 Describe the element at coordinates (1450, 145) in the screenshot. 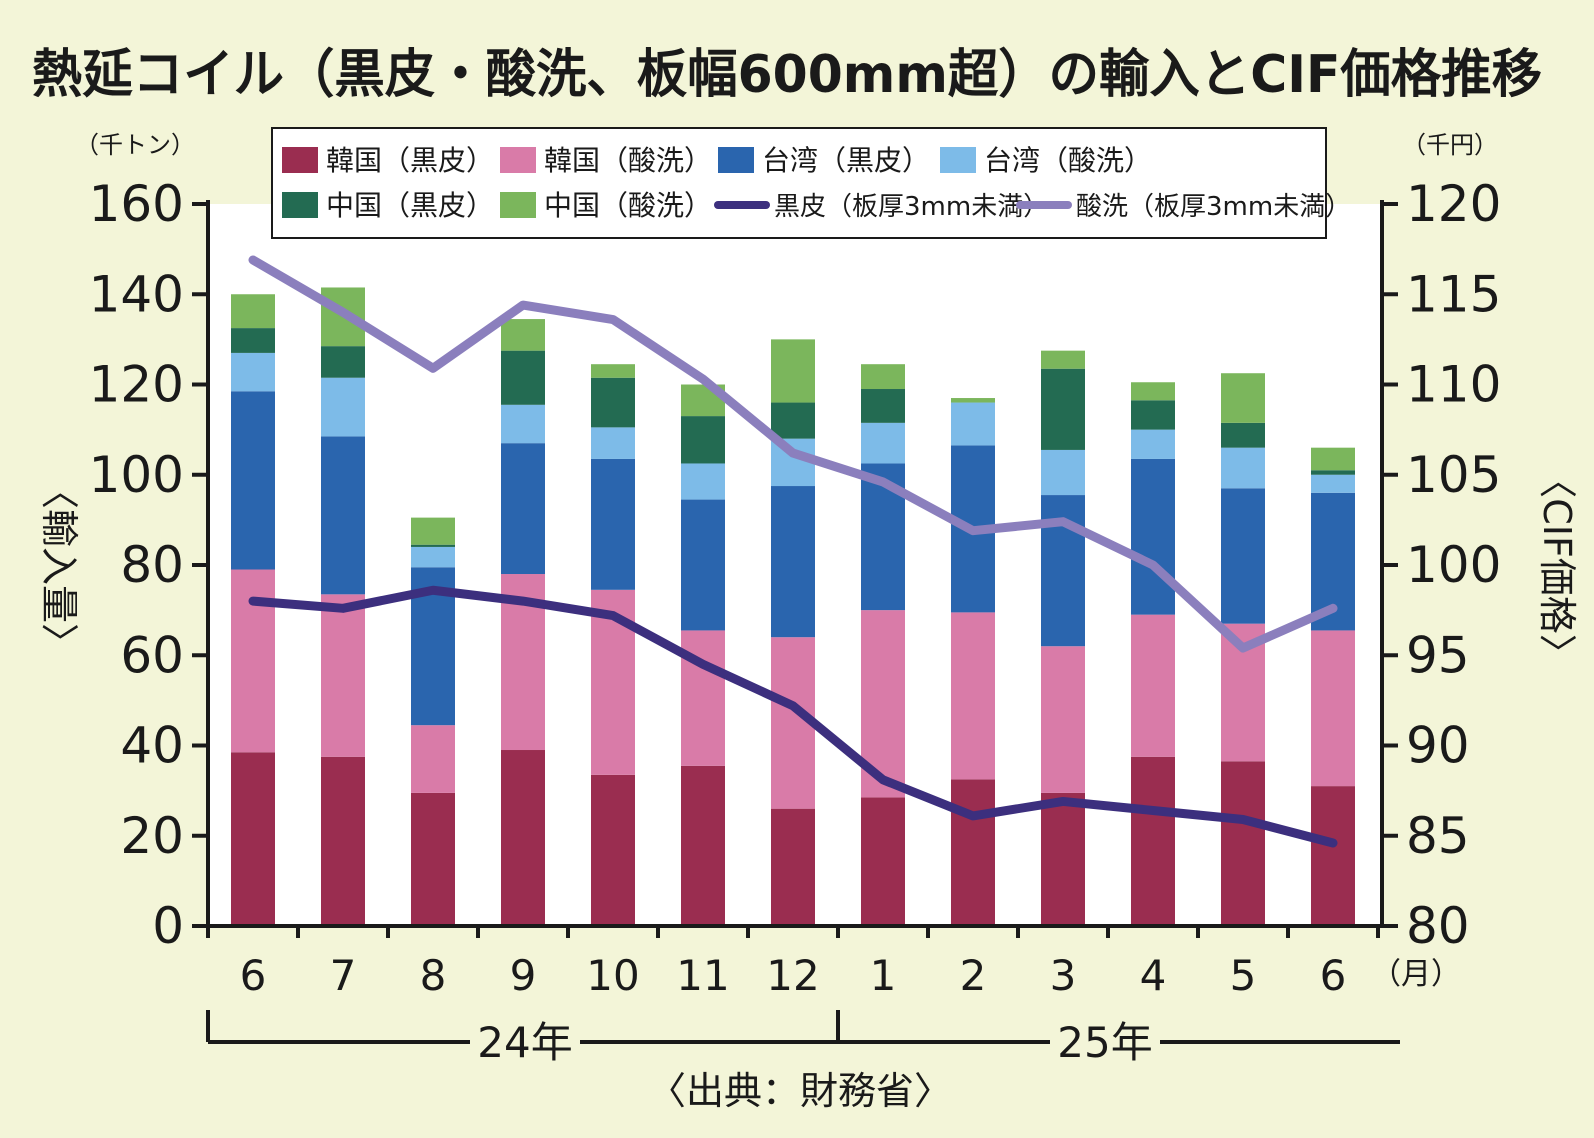

I see `y-right-unit: （千円）` at that location.